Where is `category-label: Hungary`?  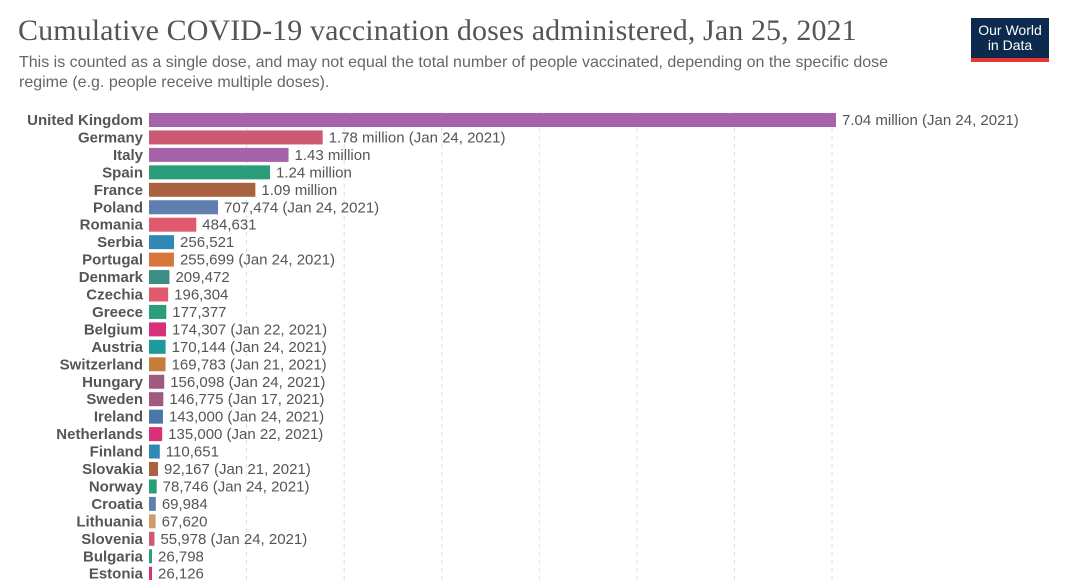 category-label: Hungary is located at coordinates (113, 382).